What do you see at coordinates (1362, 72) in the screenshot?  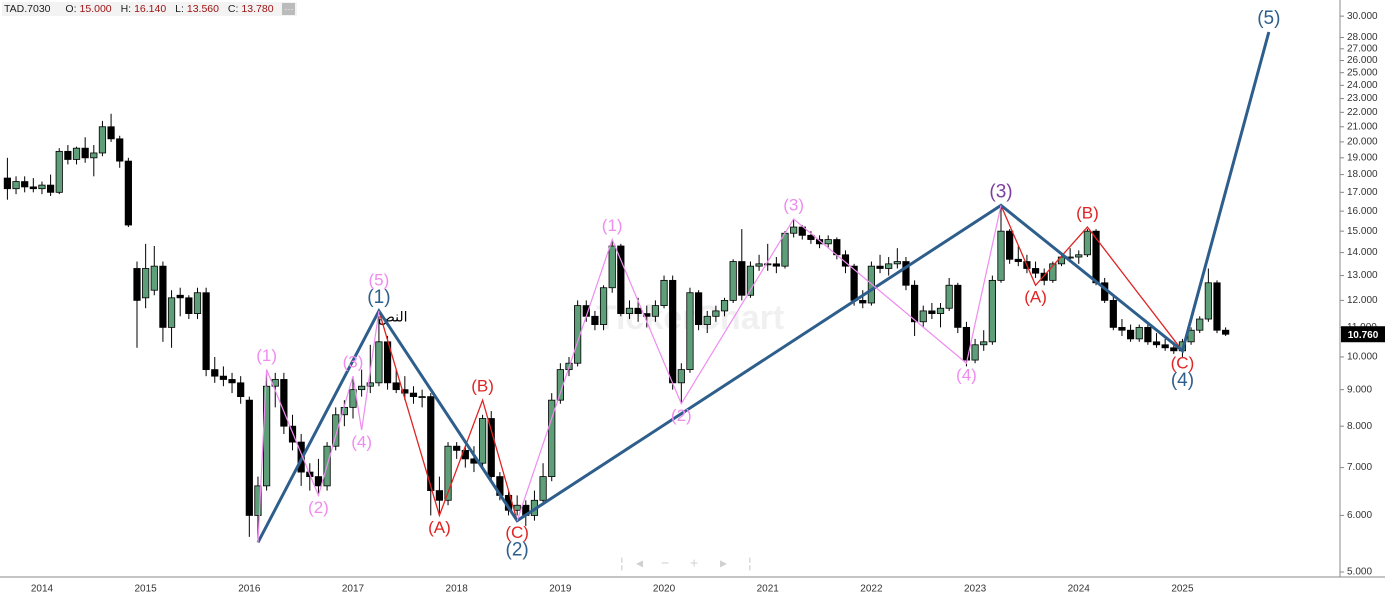 I see `y-tick-label: 25.000` at bounding box center [1362, 72].